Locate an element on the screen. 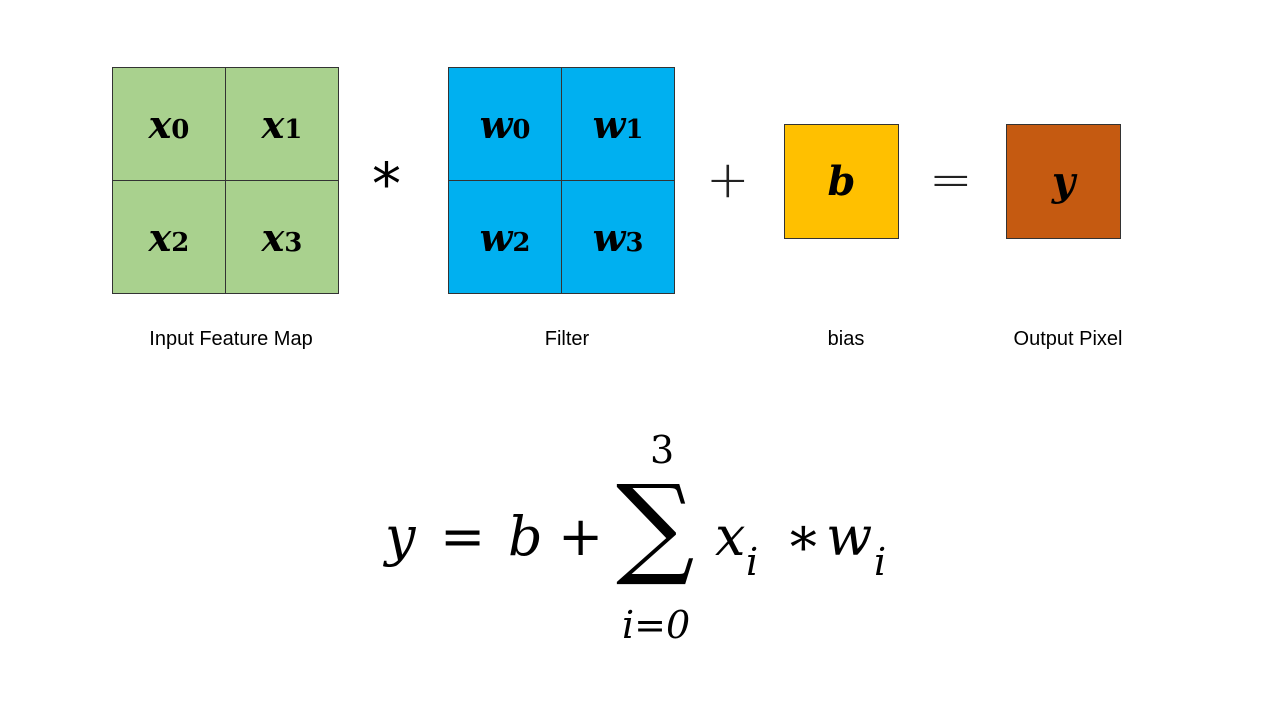  filter-caption: Filter is located at coordinates (567, 339).